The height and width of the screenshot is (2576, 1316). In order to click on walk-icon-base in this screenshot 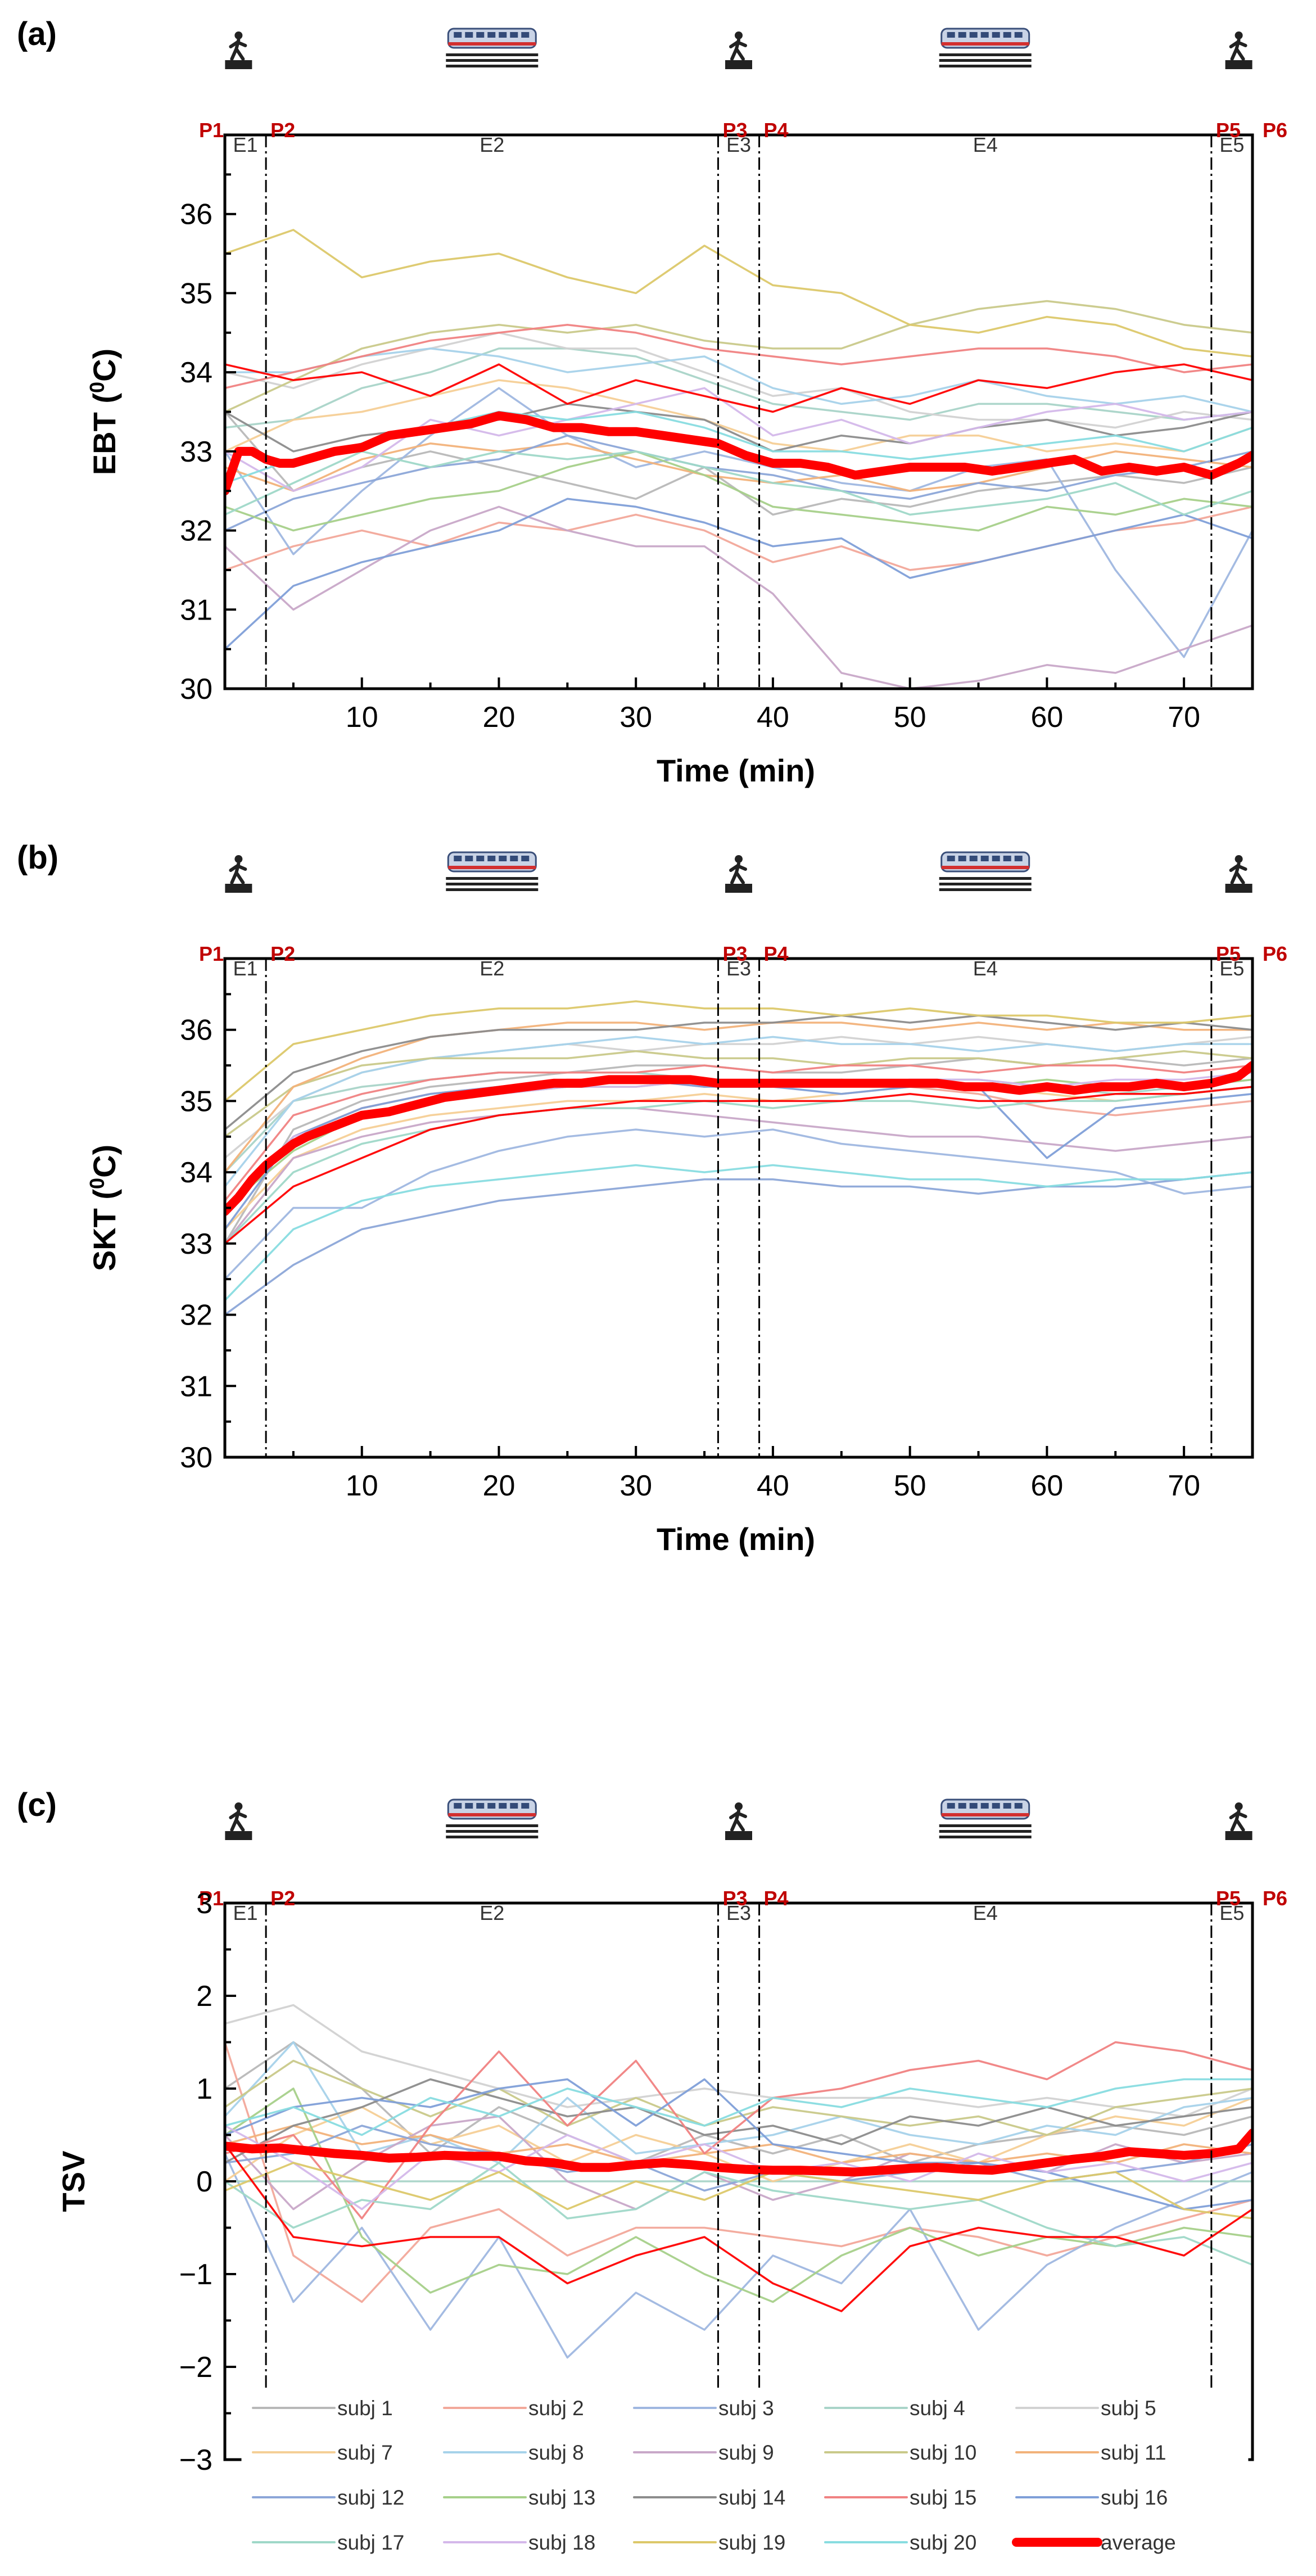, I will do `click(1238, 1835)`.